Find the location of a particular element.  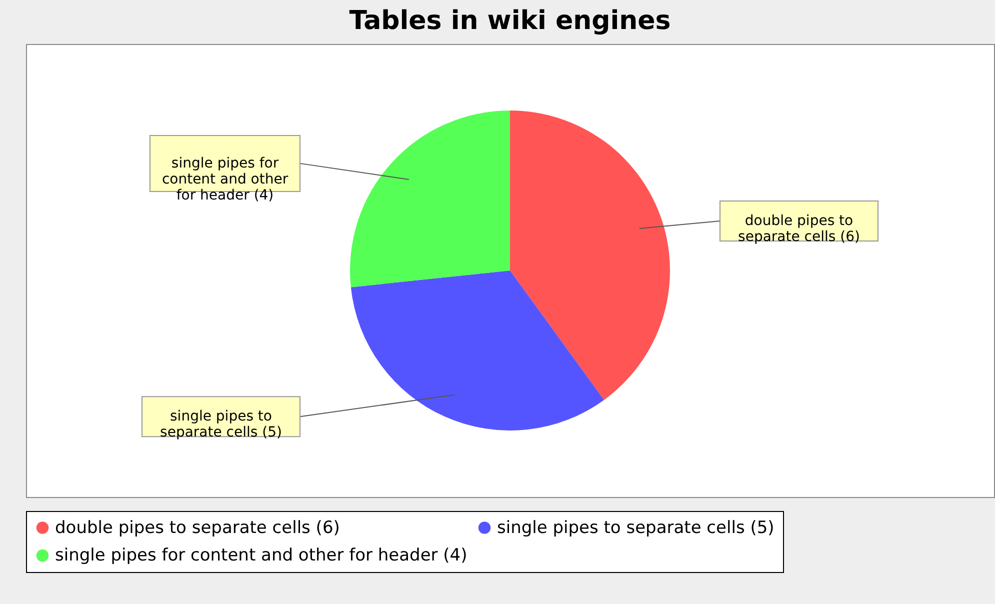

legend-label: double pipes to separate cells (6) is located at coordinates (197, 528).